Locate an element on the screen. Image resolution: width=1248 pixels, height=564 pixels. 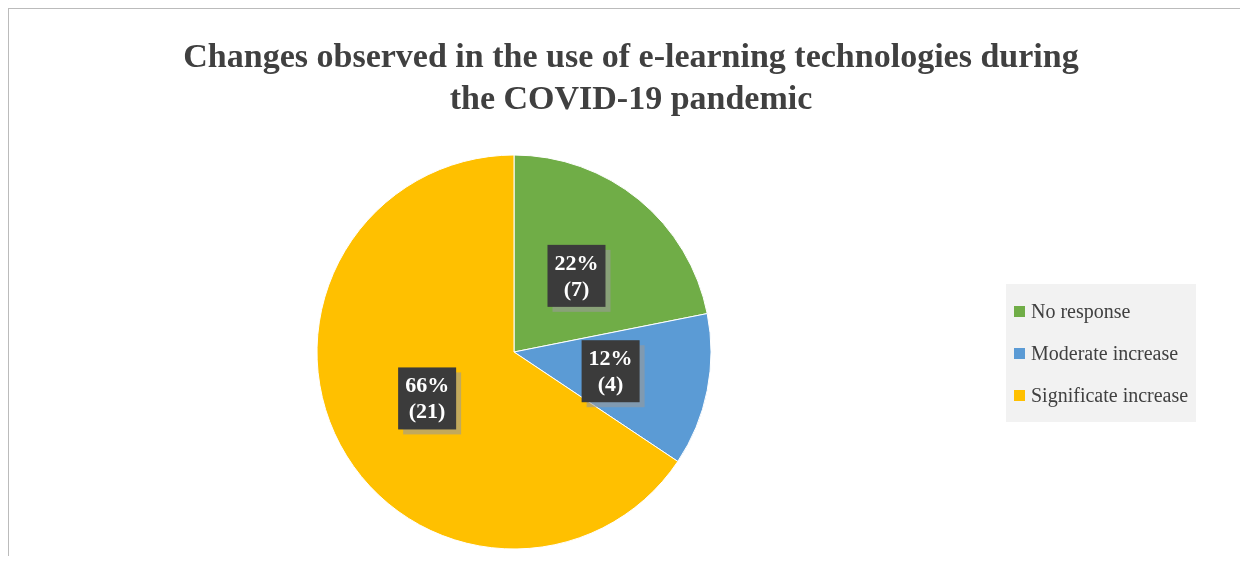
legend-label: No response is located at coordinates (1081, 311).